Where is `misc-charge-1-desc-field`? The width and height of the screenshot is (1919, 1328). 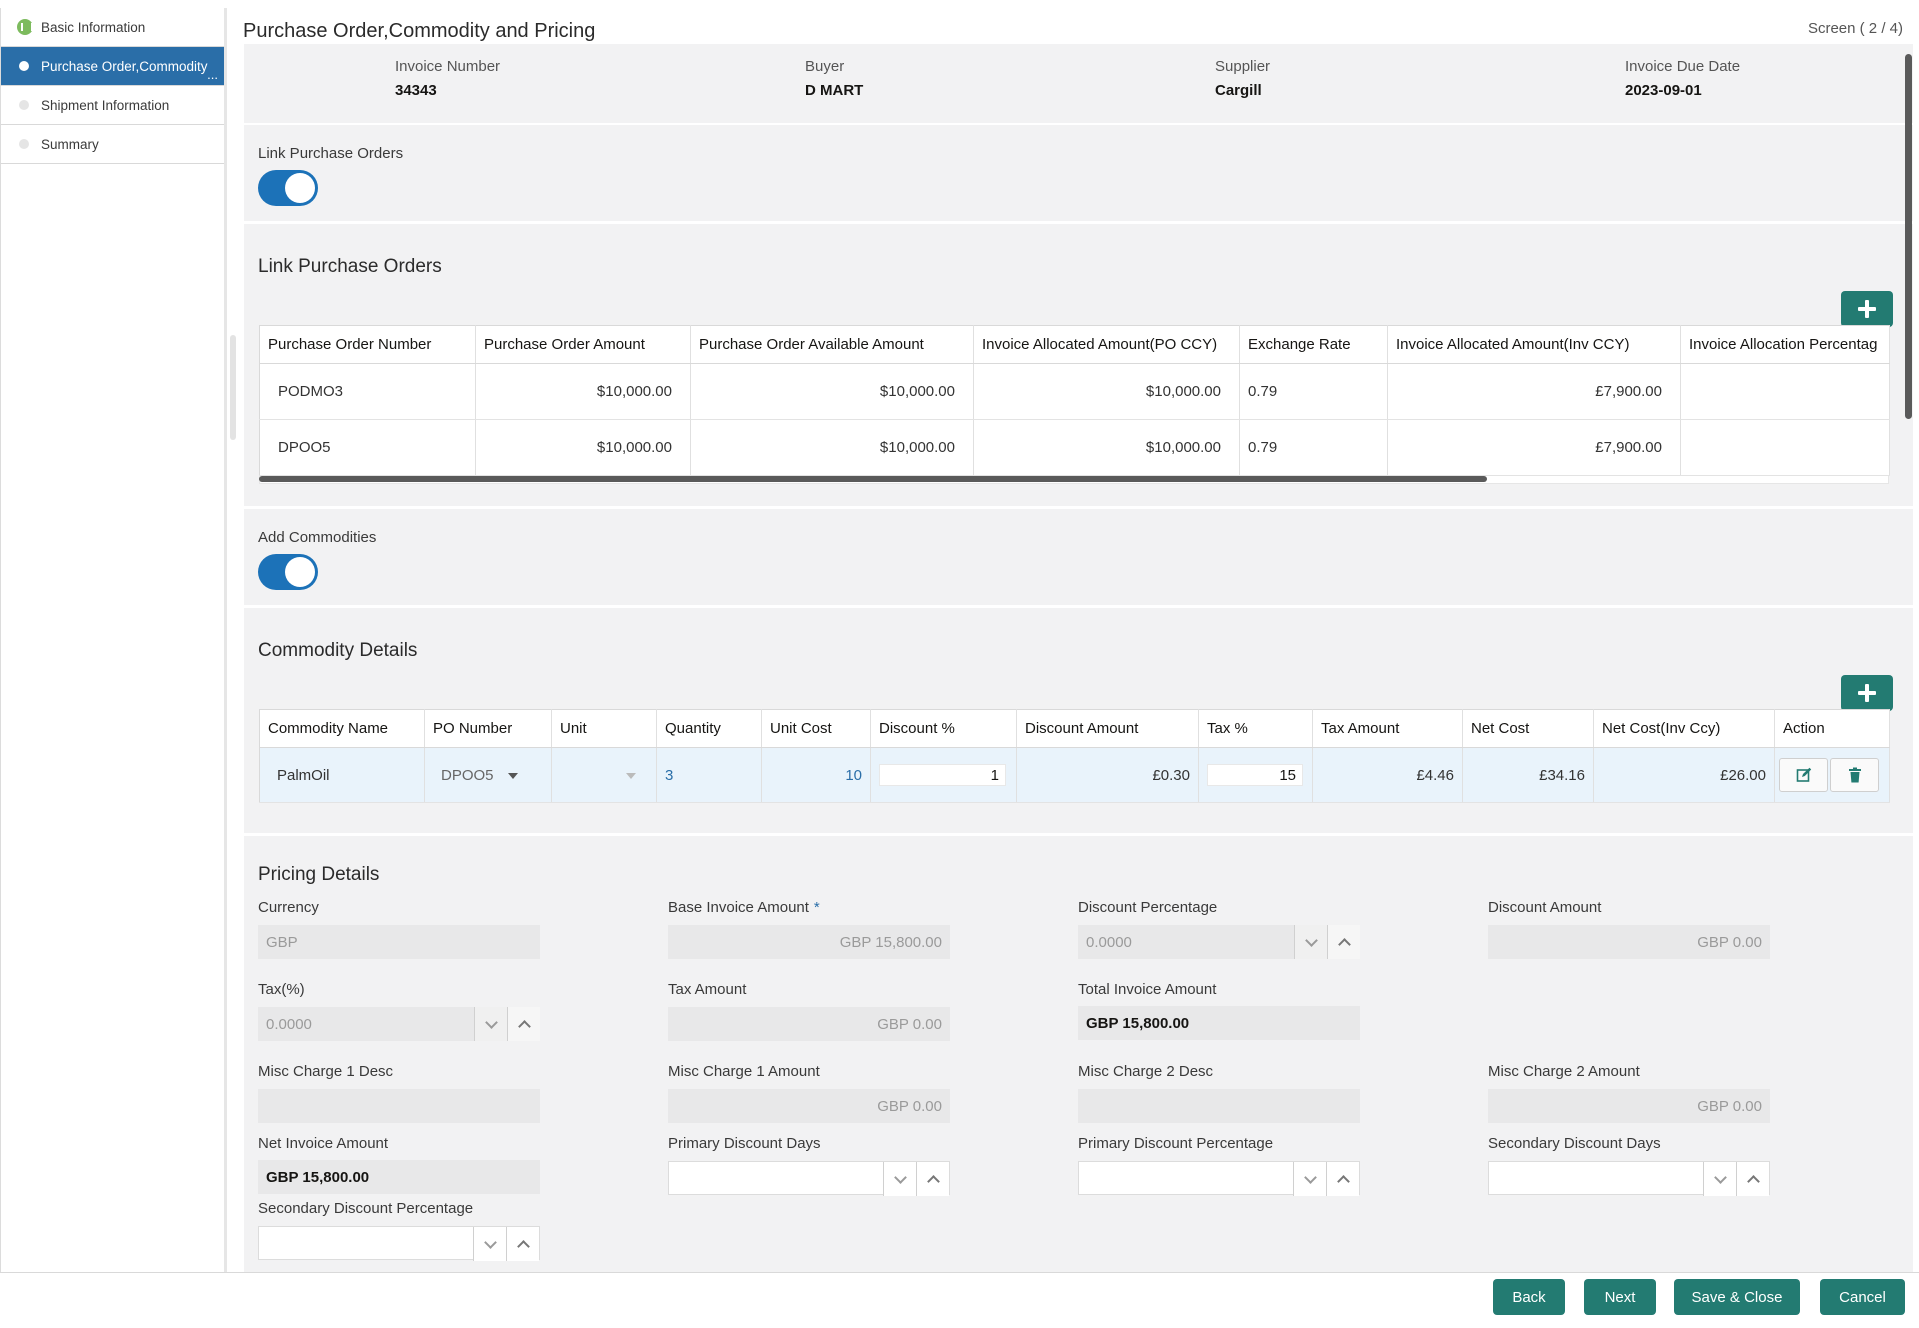 misc-charge-1-desc-field is located at coordinates (399, 1106).